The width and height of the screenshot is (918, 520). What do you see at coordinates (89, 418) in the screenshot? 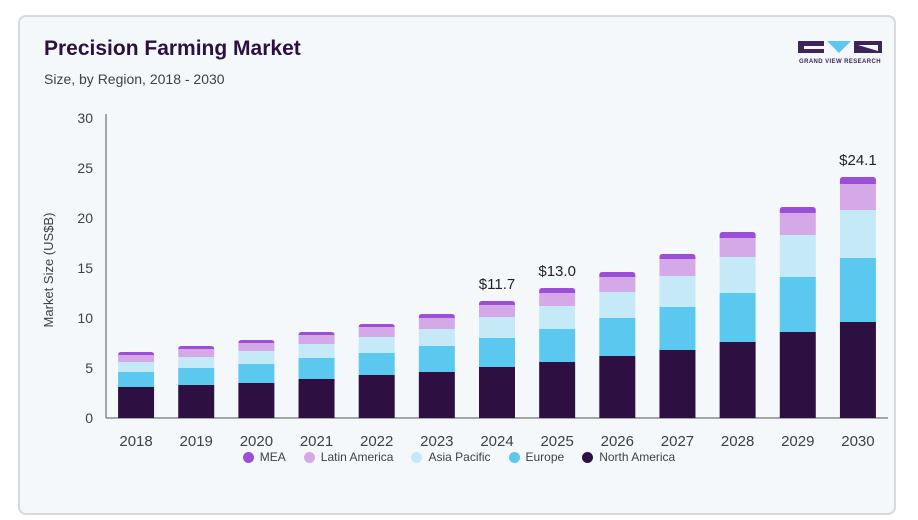
I see `y-tick-label: 0` at bounding box center [89, 418].